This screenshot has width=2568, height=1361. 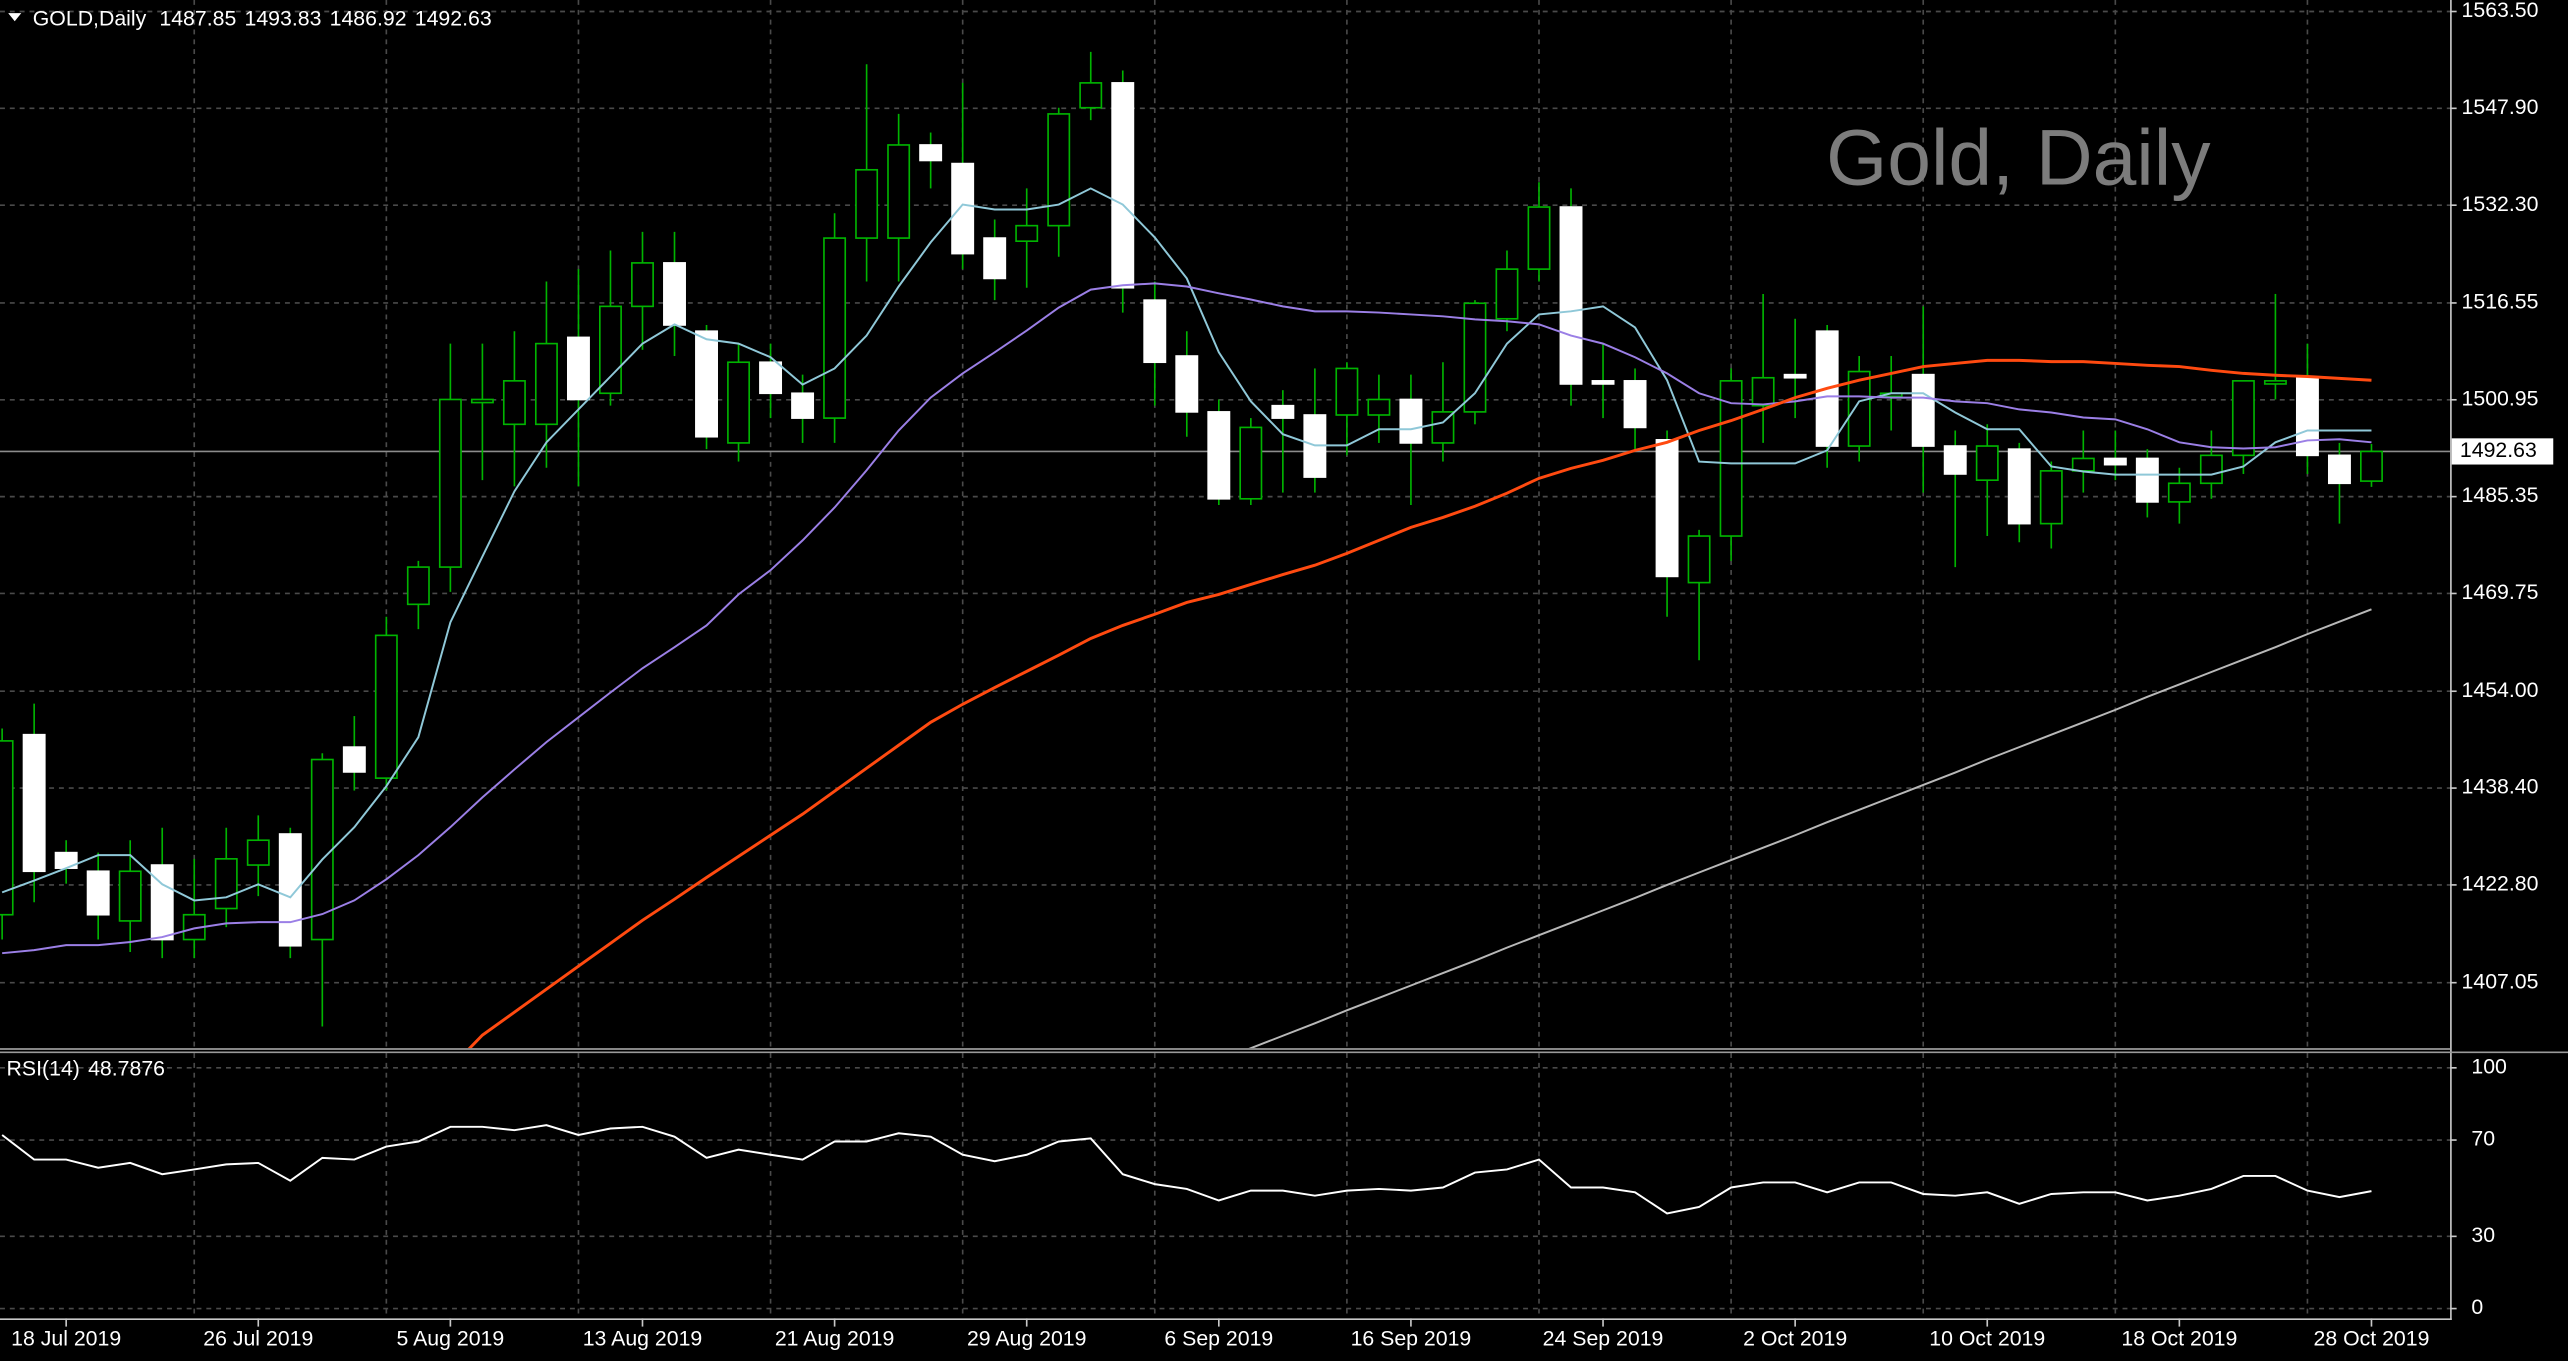 I want to click on x-tick-label: 29 Aug 2019, so click(x=1027, y=1338).